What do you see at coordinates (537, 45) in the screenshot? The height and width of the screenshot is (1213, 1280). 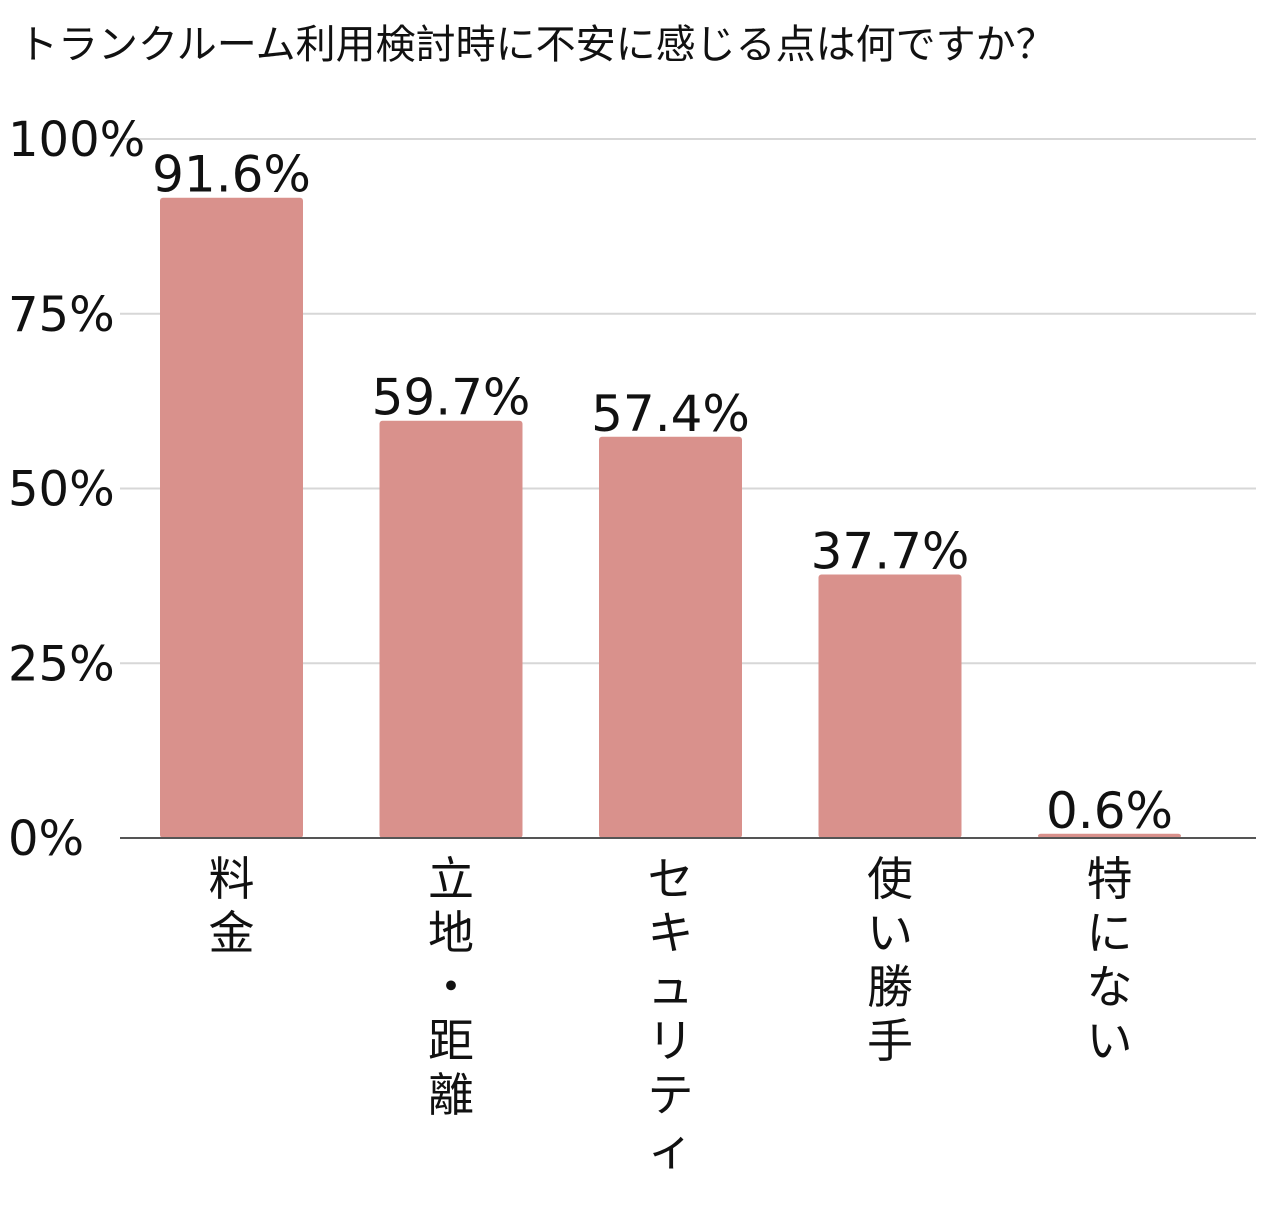 I see `chart-title: トランクルーム利用検討時に不安に感じる点は何ですか？` at bounding box center [537, 45].